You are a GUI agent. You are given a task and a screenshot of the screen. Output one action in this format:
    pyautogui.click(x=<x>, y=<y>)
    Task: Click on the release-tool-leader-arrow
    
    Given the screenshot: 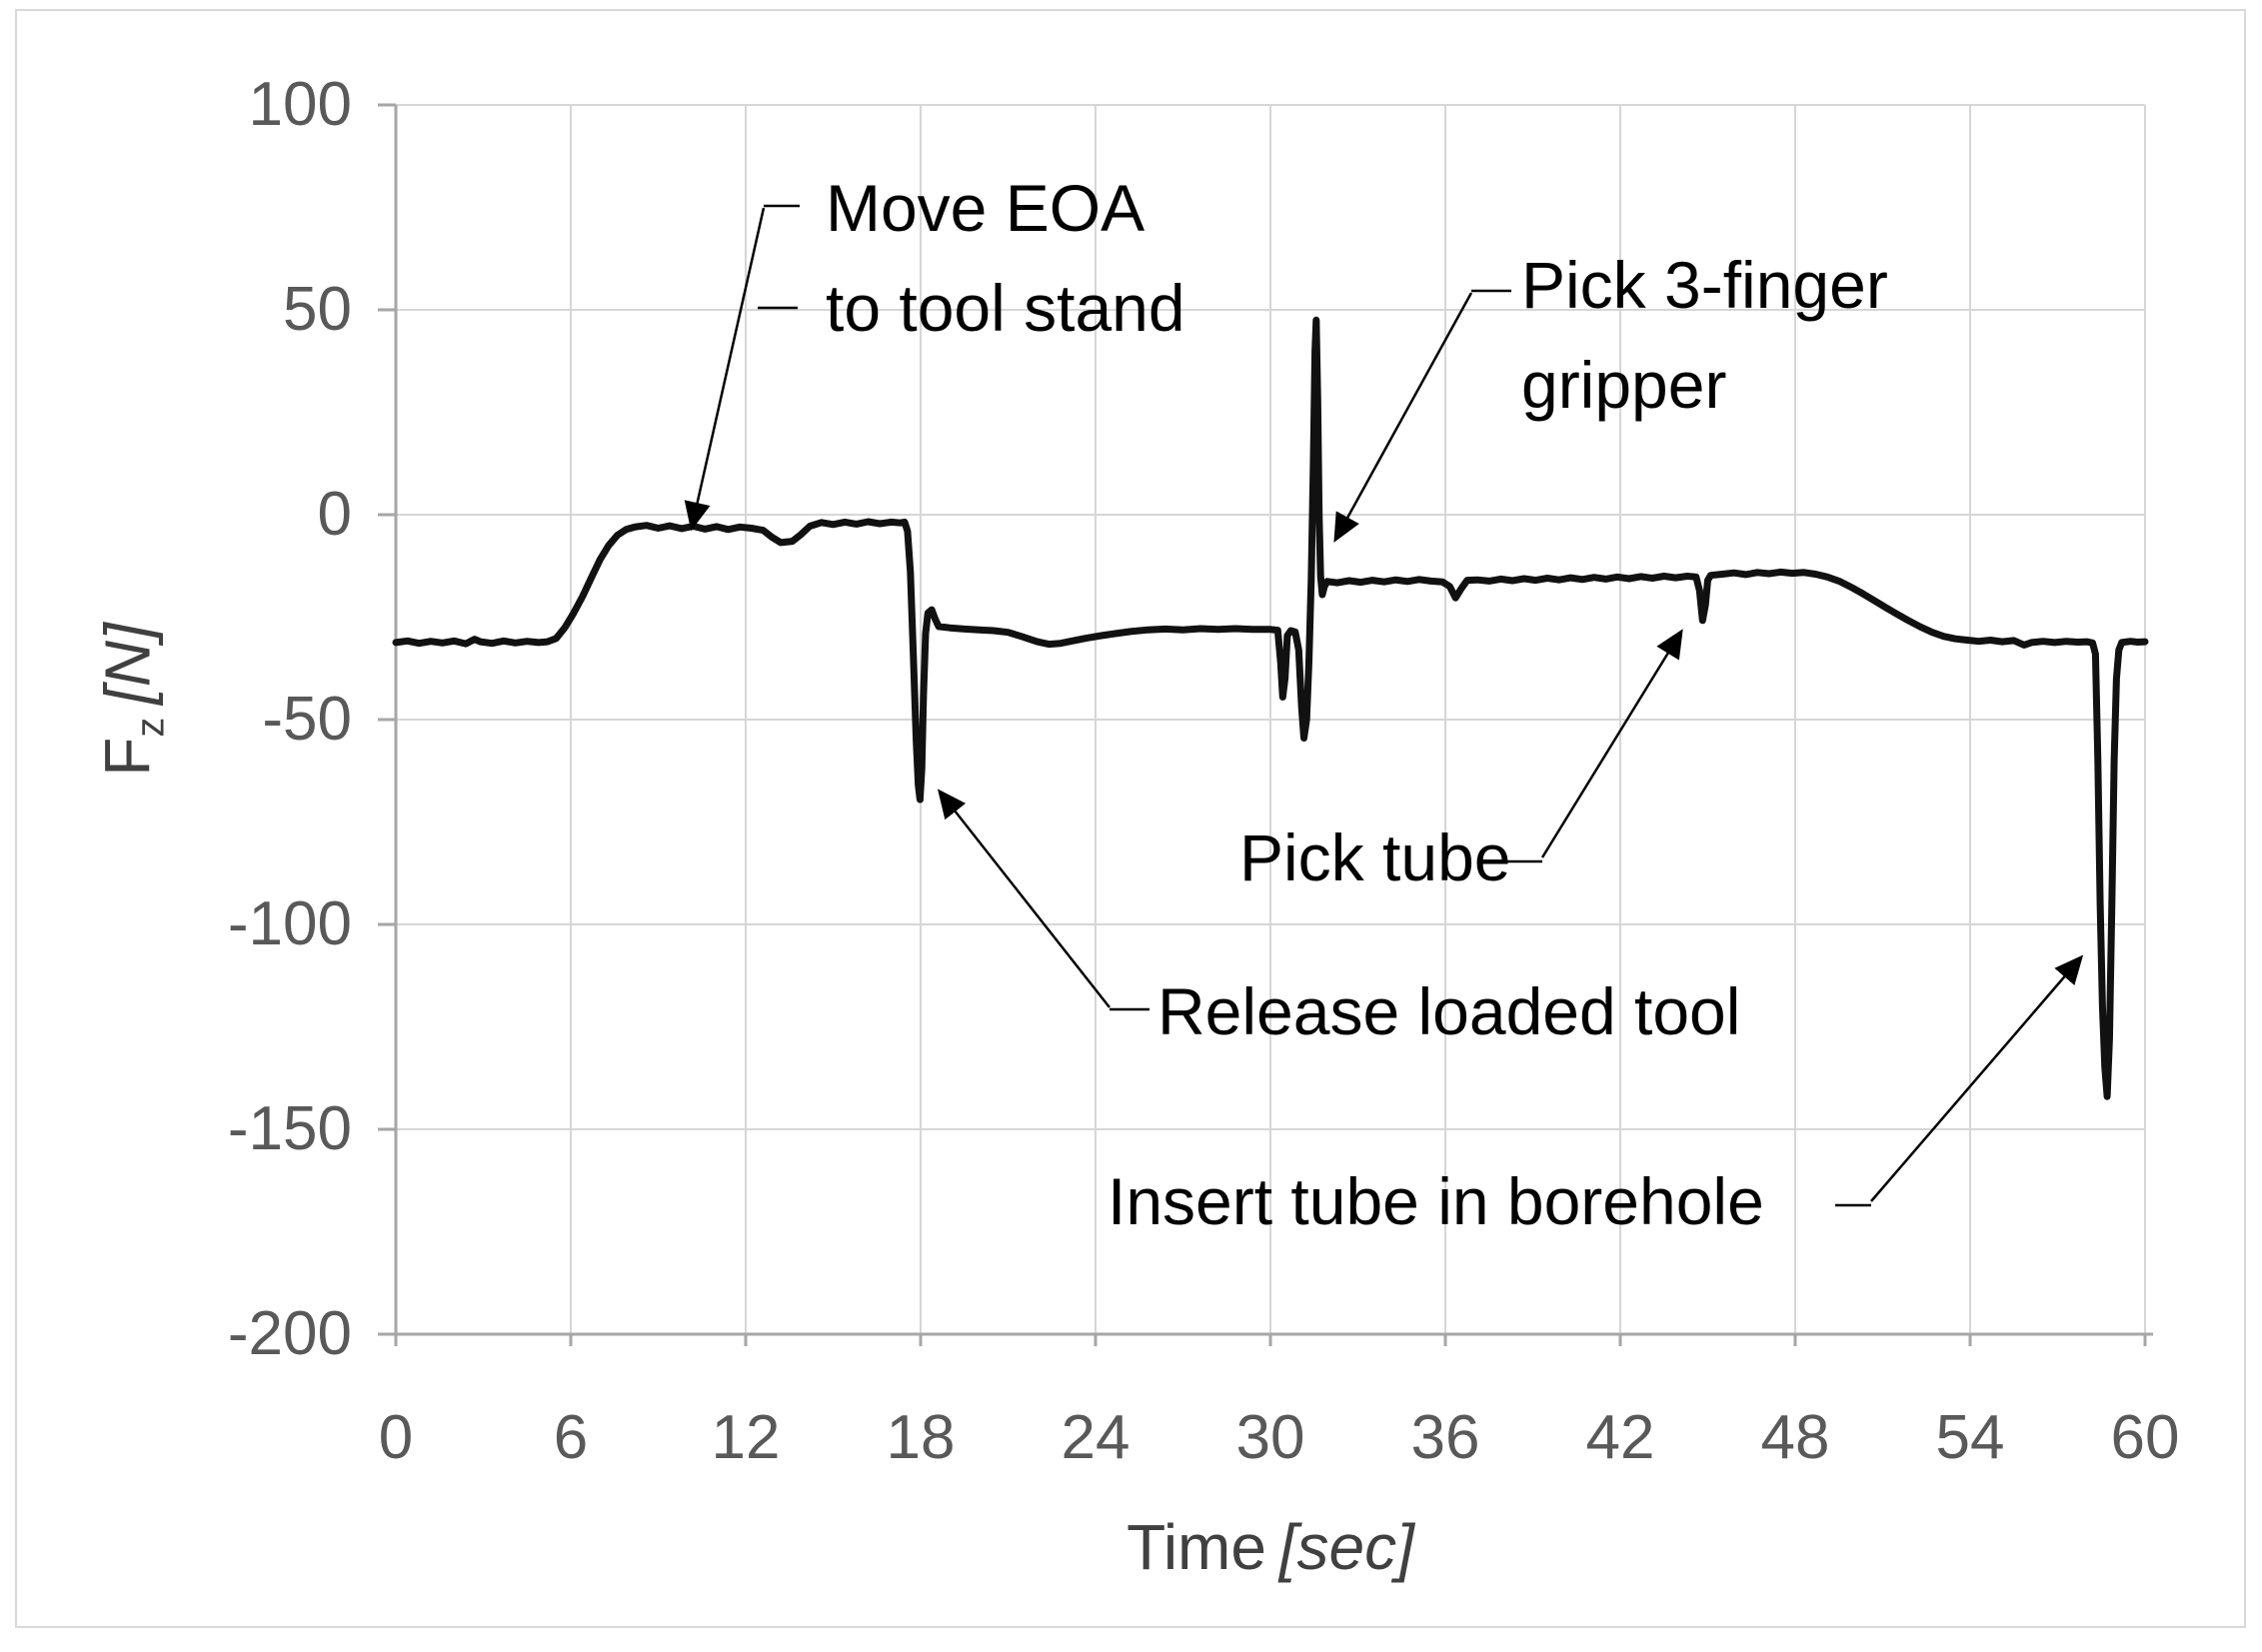 What is the action you would take?
    pyautogui.click(x=1024, y=898)
    